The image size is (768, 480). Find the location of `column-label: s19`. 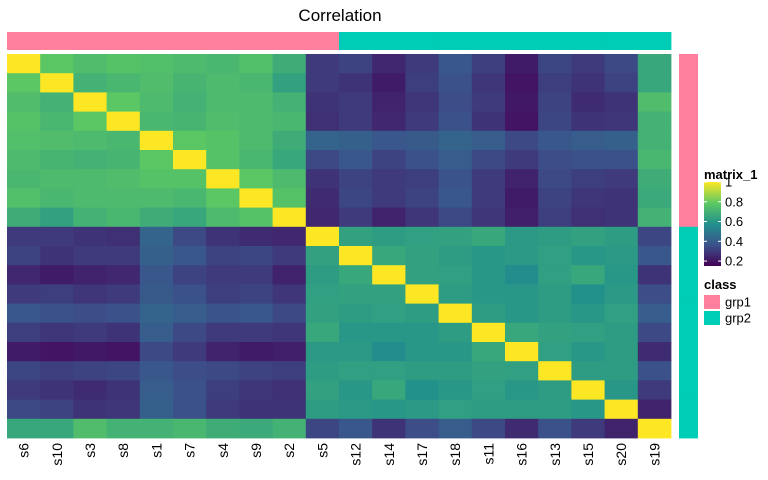

column-label: s19 is located at coordinates (654, 454).